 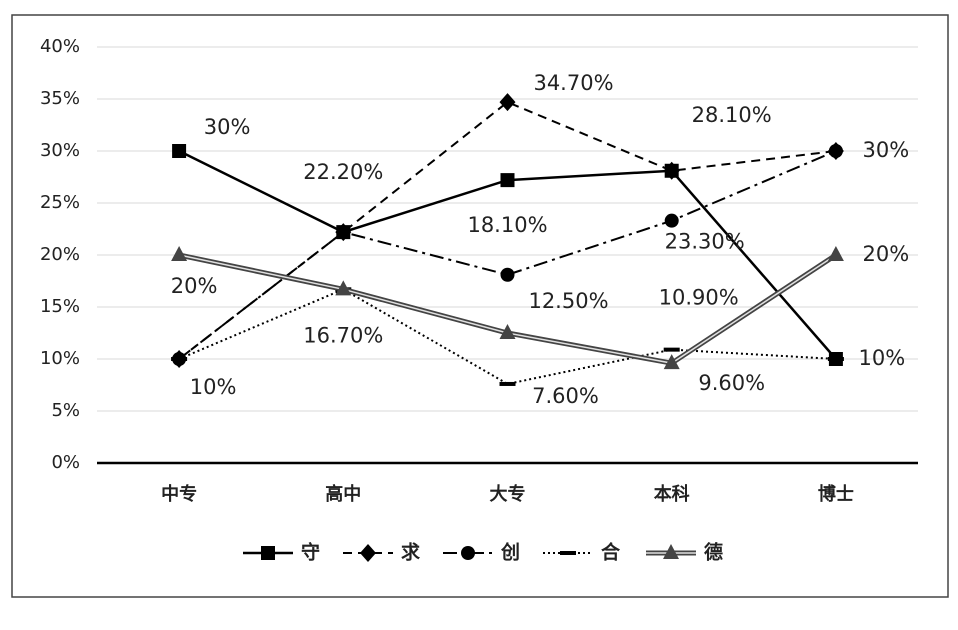 What do you see at coordinates (611, 552) in the screenshot?
I see `legend-label: 合` at bounding box center [611, 552].